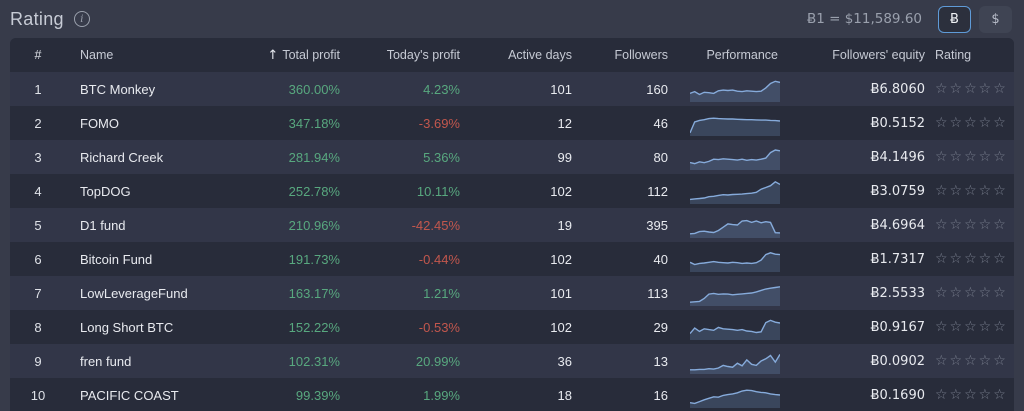 The height and width of the screenshot is (411, 1024). What do you see at coordinates (38, 259) in the screenshot?
I see `rank-cell: 6` at bounding box center [38, 259].